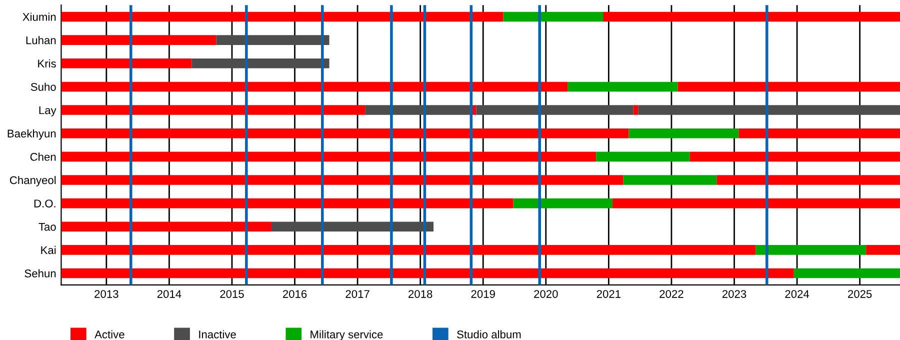 The image size is (900, 340). Describe the element at coordinates (41, 40) in the screenshot. I see `y-tick-label: Luhan` at that location.